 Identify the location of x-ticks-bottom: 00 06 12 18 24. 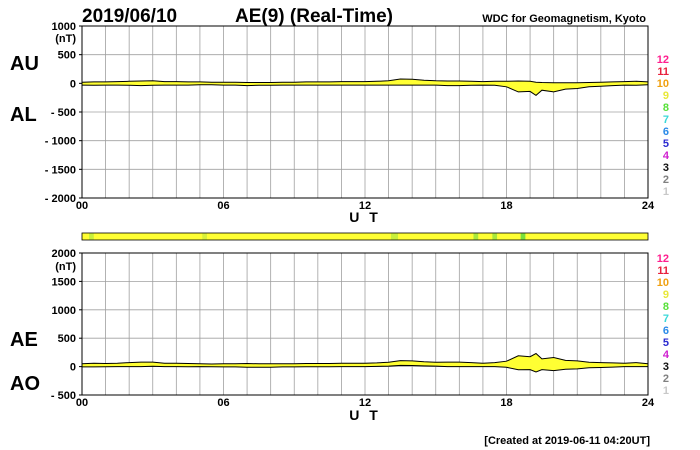
(365, 403).